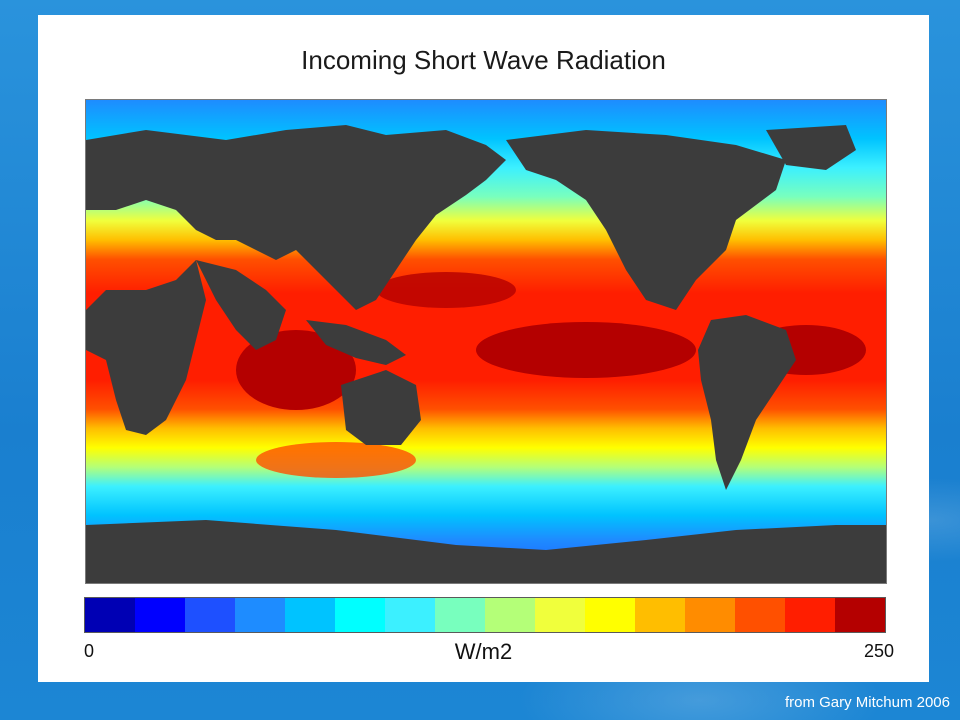 This screenshot has height=720, width=960. Describe the element at coordinates (747, 402) in the screenshot. I see `south-america-land` at that location.